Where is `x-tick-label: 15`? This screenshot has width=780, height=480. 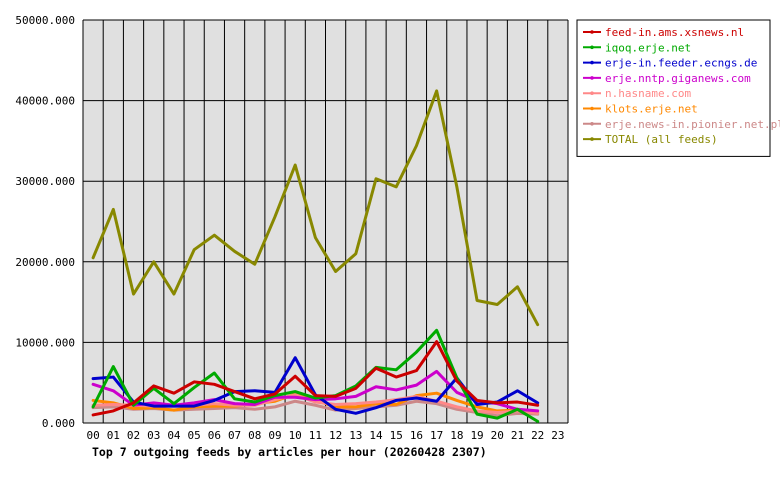 x-tick-label: 15 is located at coordinates (396, 435).